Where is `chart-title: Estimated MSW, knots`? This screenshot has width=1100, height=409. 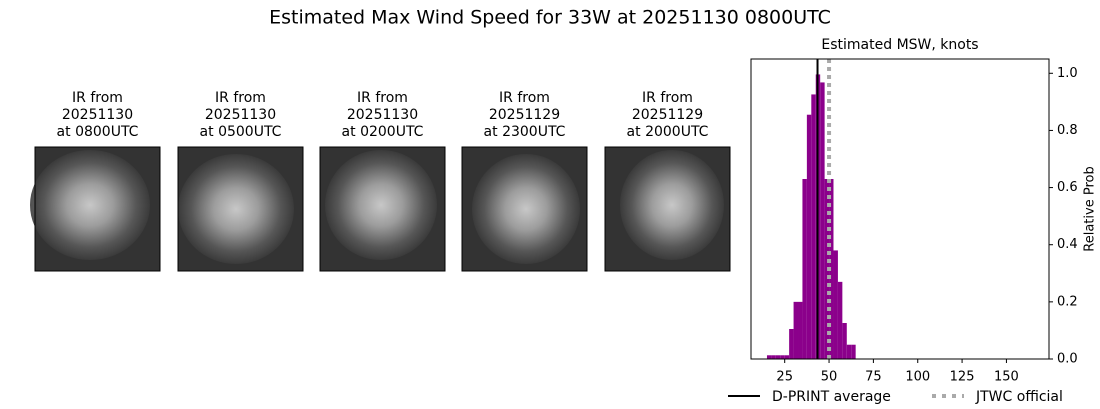
chart-title: Estimated MSW, knots is located at coordinates (899, 45).